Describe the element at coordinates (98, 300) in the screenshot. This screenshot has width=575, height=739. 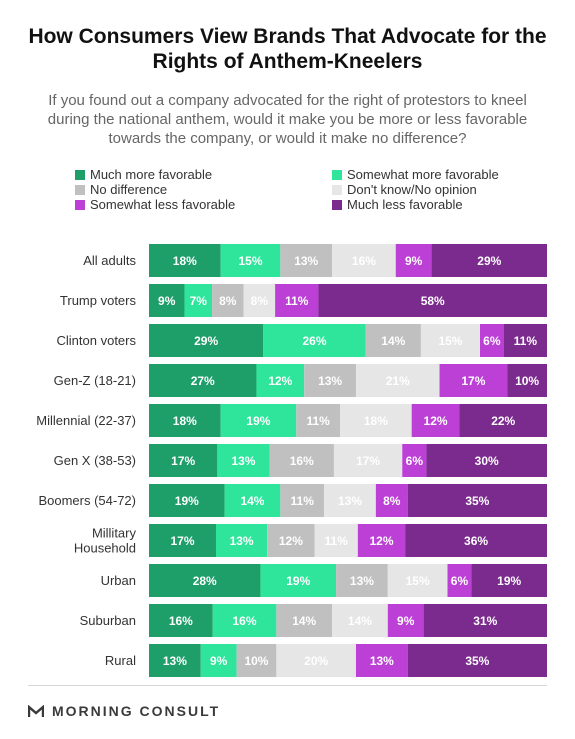
I see `category-label: Trump voters` at that location.